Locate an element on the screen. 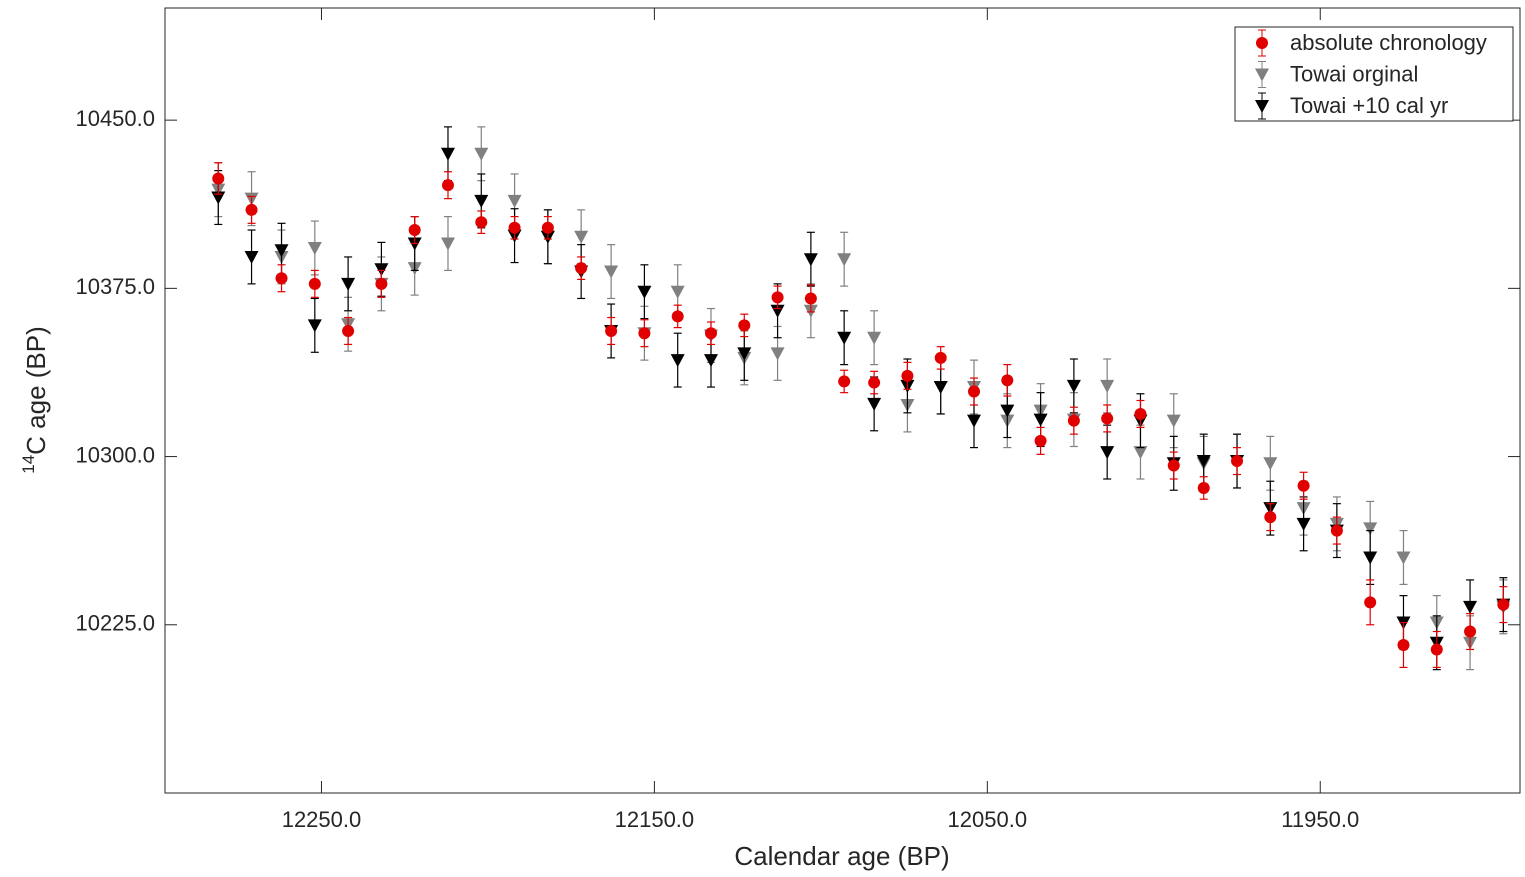  x-tick-label: 12050.0 is located at coordinates (988, 819).